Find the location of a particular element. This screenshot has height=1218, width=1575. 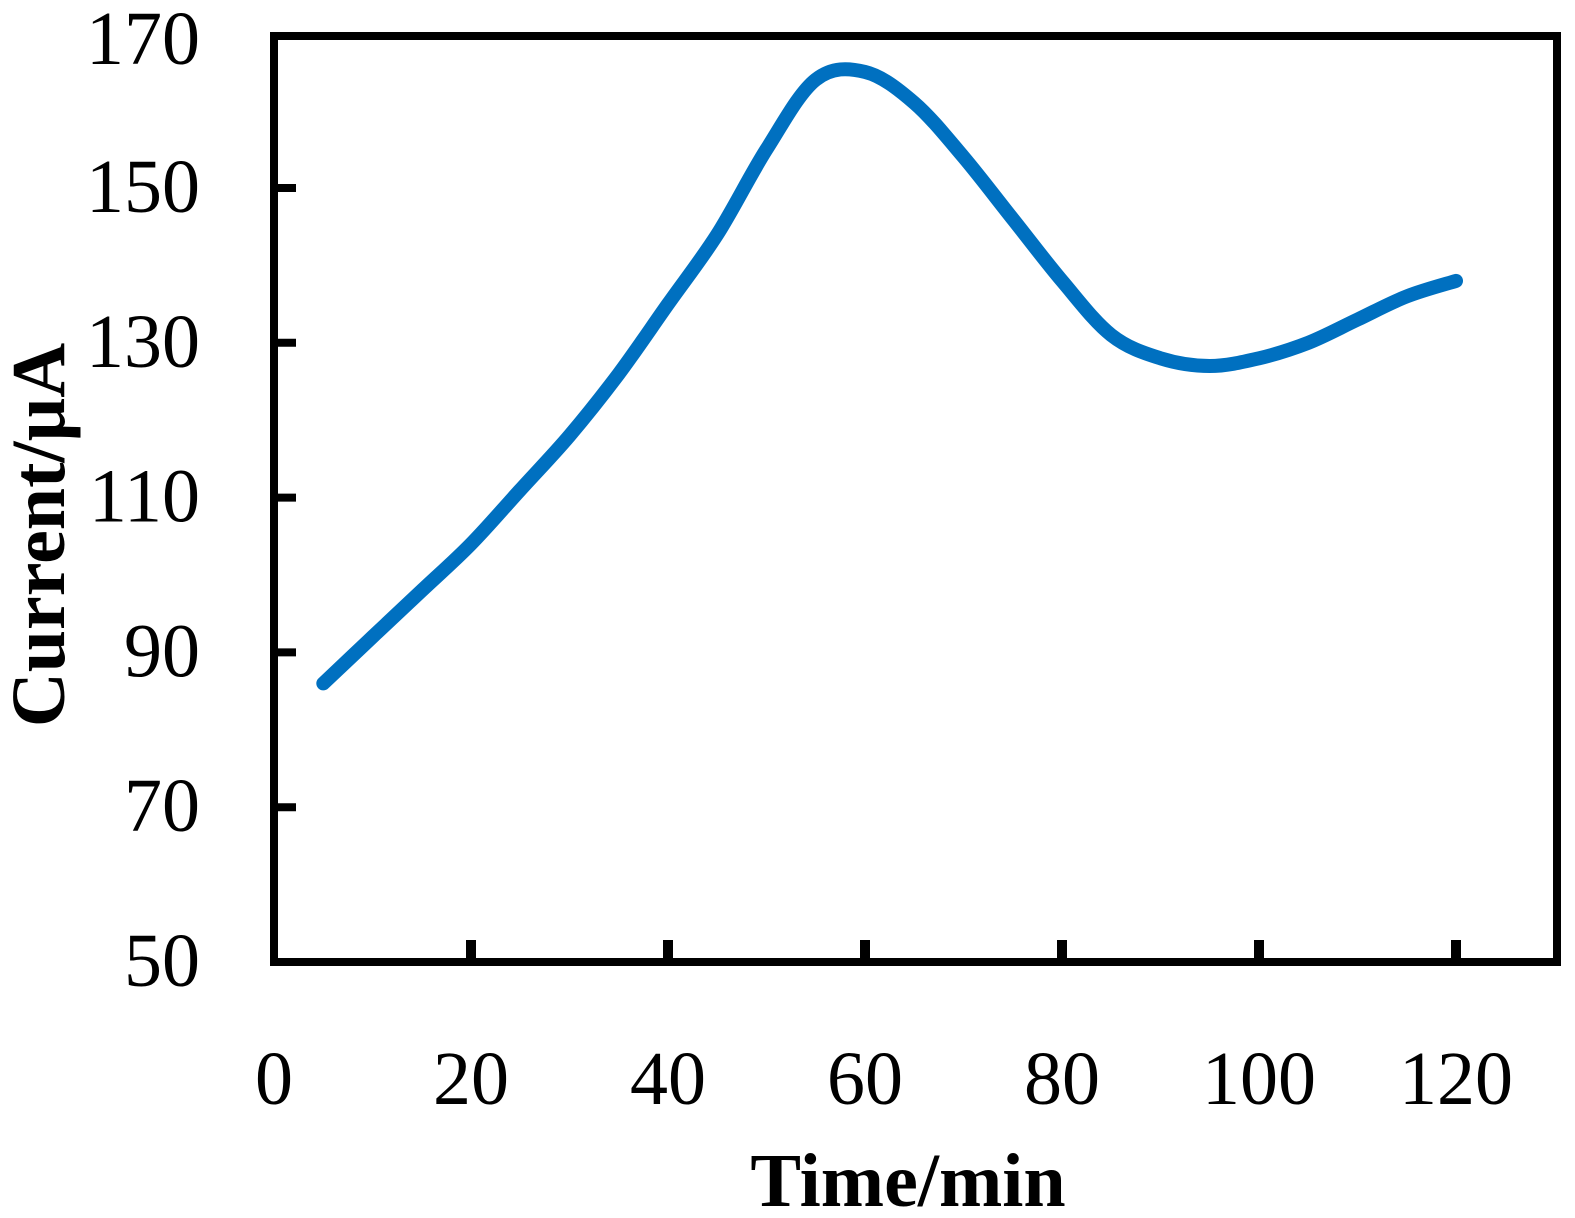

y-tick-label-50: 50 is located at coordinates (162, 961).